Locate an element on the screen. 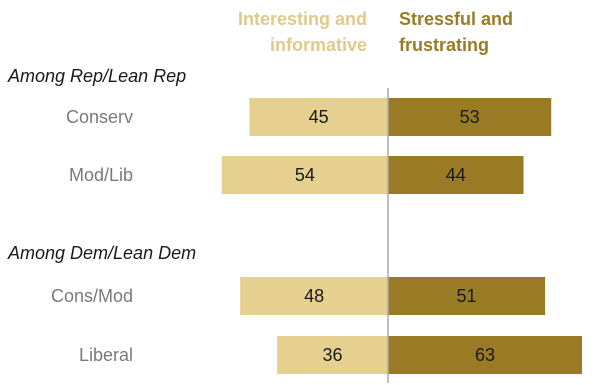 The height and width of the screenshot is (385, 616). bar-stressful-conserv is located at coordinates (470, 117).